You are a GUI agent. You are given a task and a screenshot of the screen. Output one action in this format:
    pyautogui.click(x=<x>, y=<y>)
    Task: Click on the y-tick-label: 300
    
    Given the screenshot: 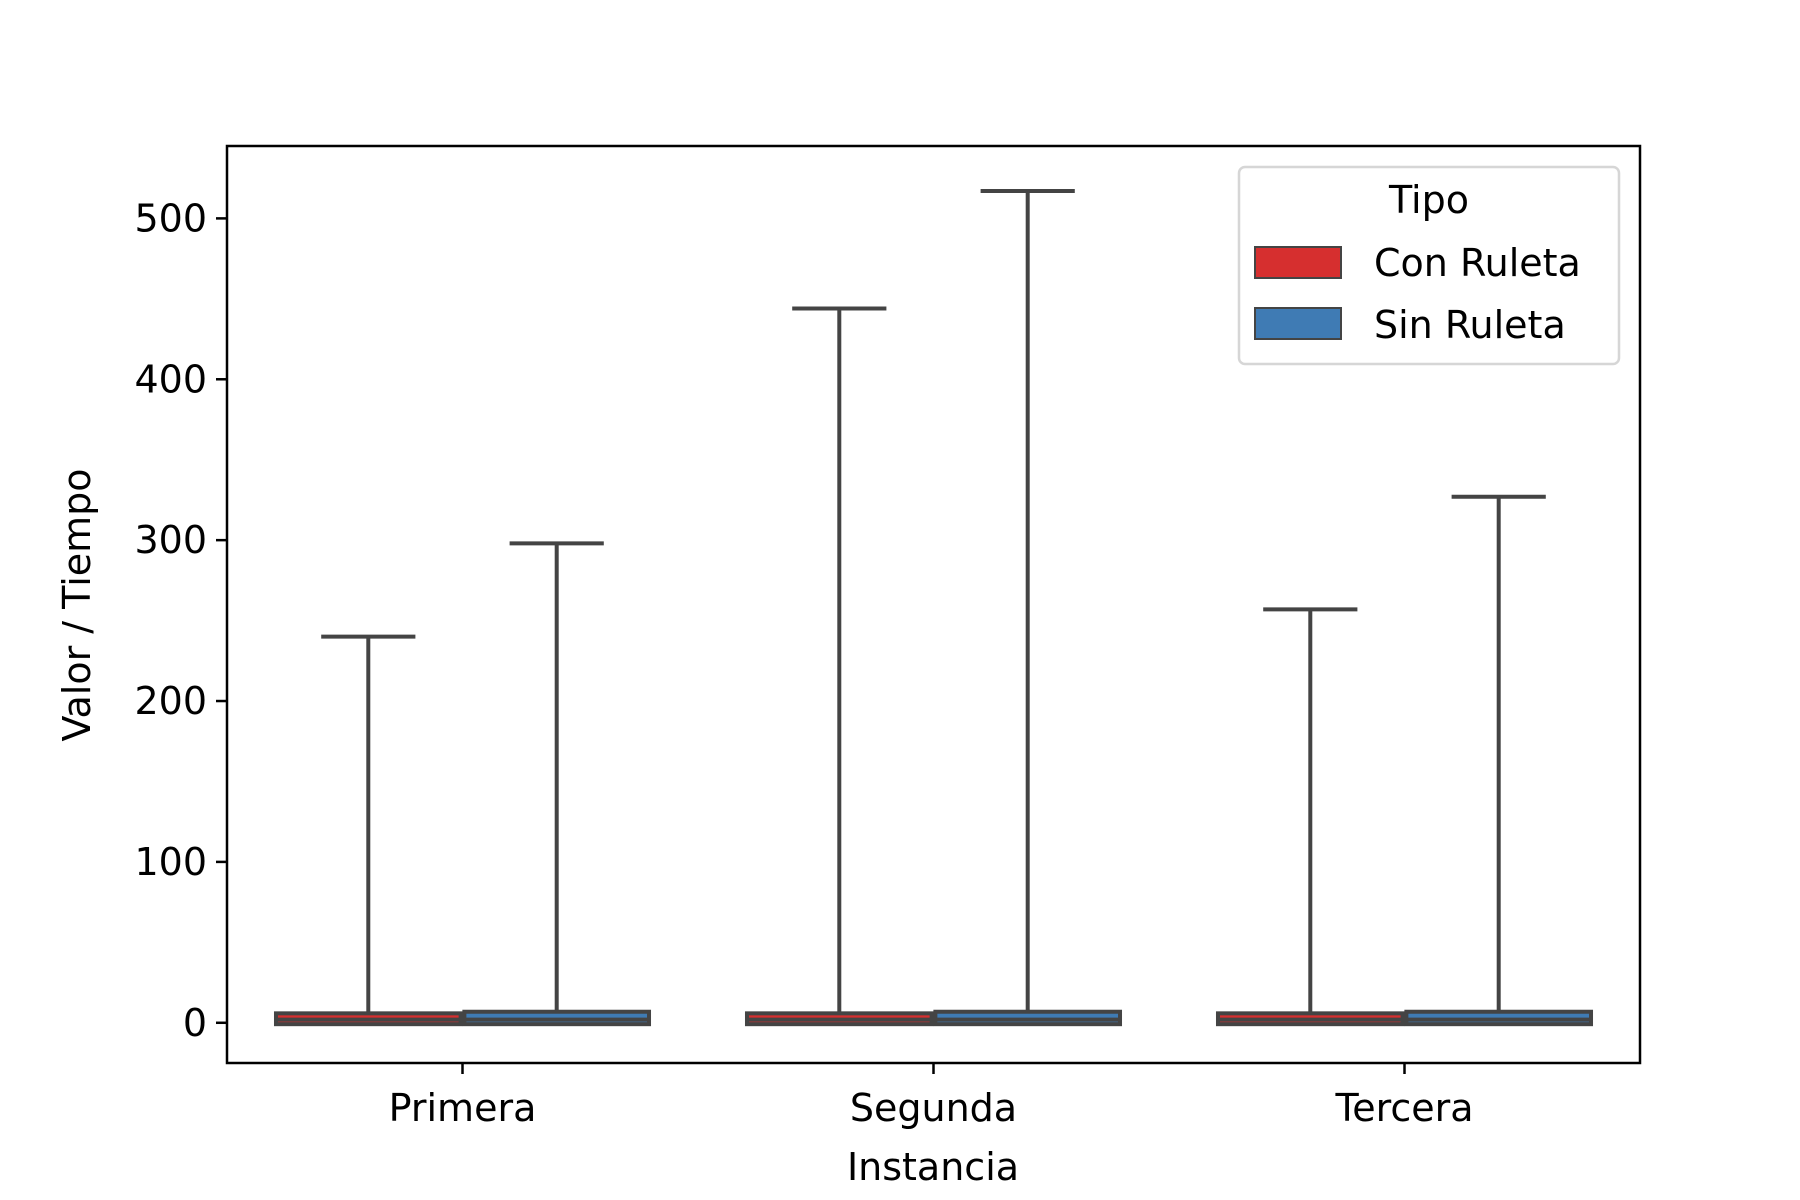 What is the action you would take?
    pyautogui.click(x=170, y=540)
    